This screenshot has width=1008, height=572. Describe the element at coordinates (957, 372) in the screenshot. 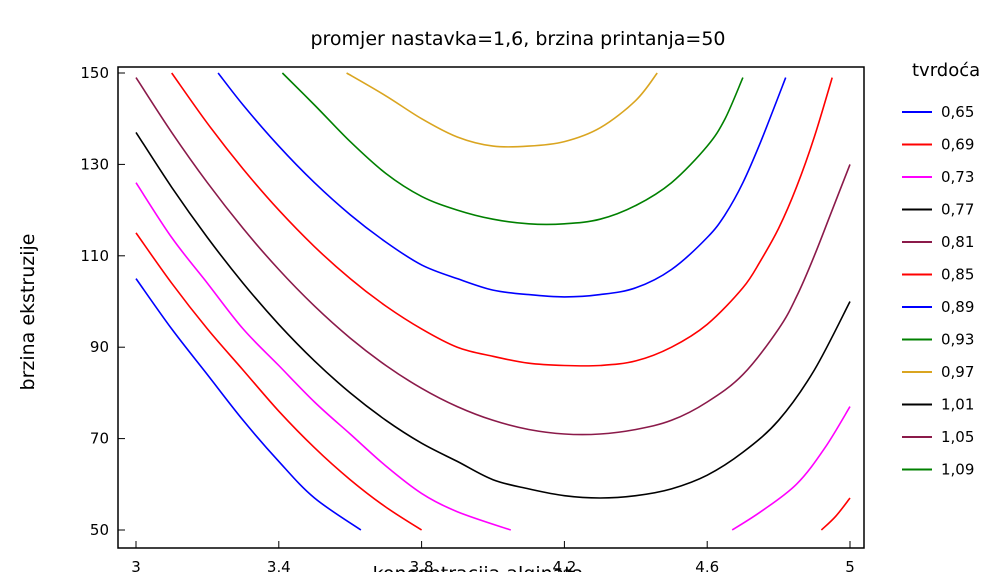

I see `legend-label: 0,97` at that location.